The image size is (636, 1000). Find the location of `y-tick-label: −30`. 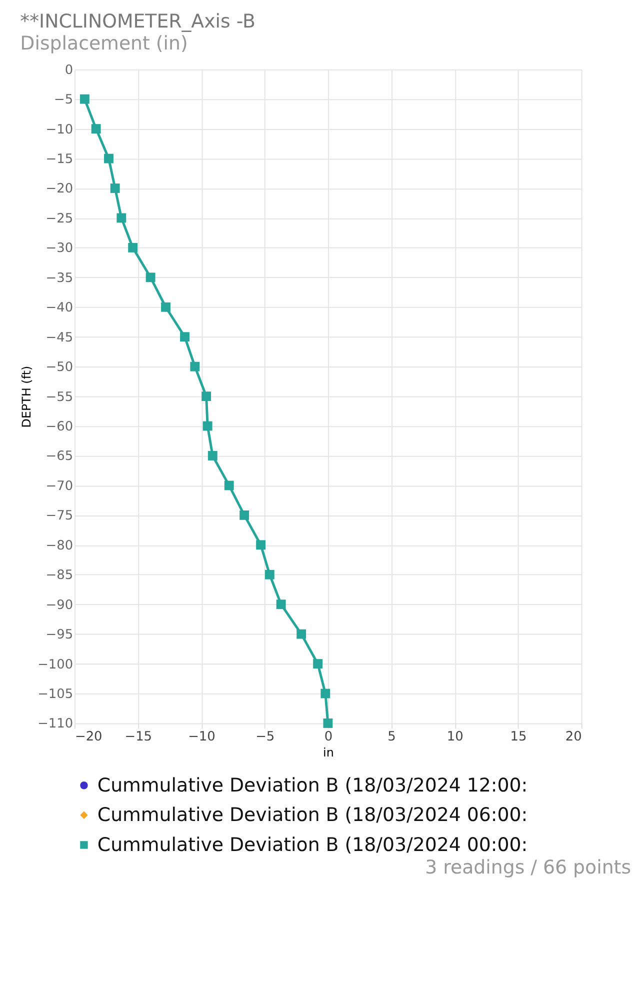

y-tick-label: −30 is located at coordinates (60, 248).